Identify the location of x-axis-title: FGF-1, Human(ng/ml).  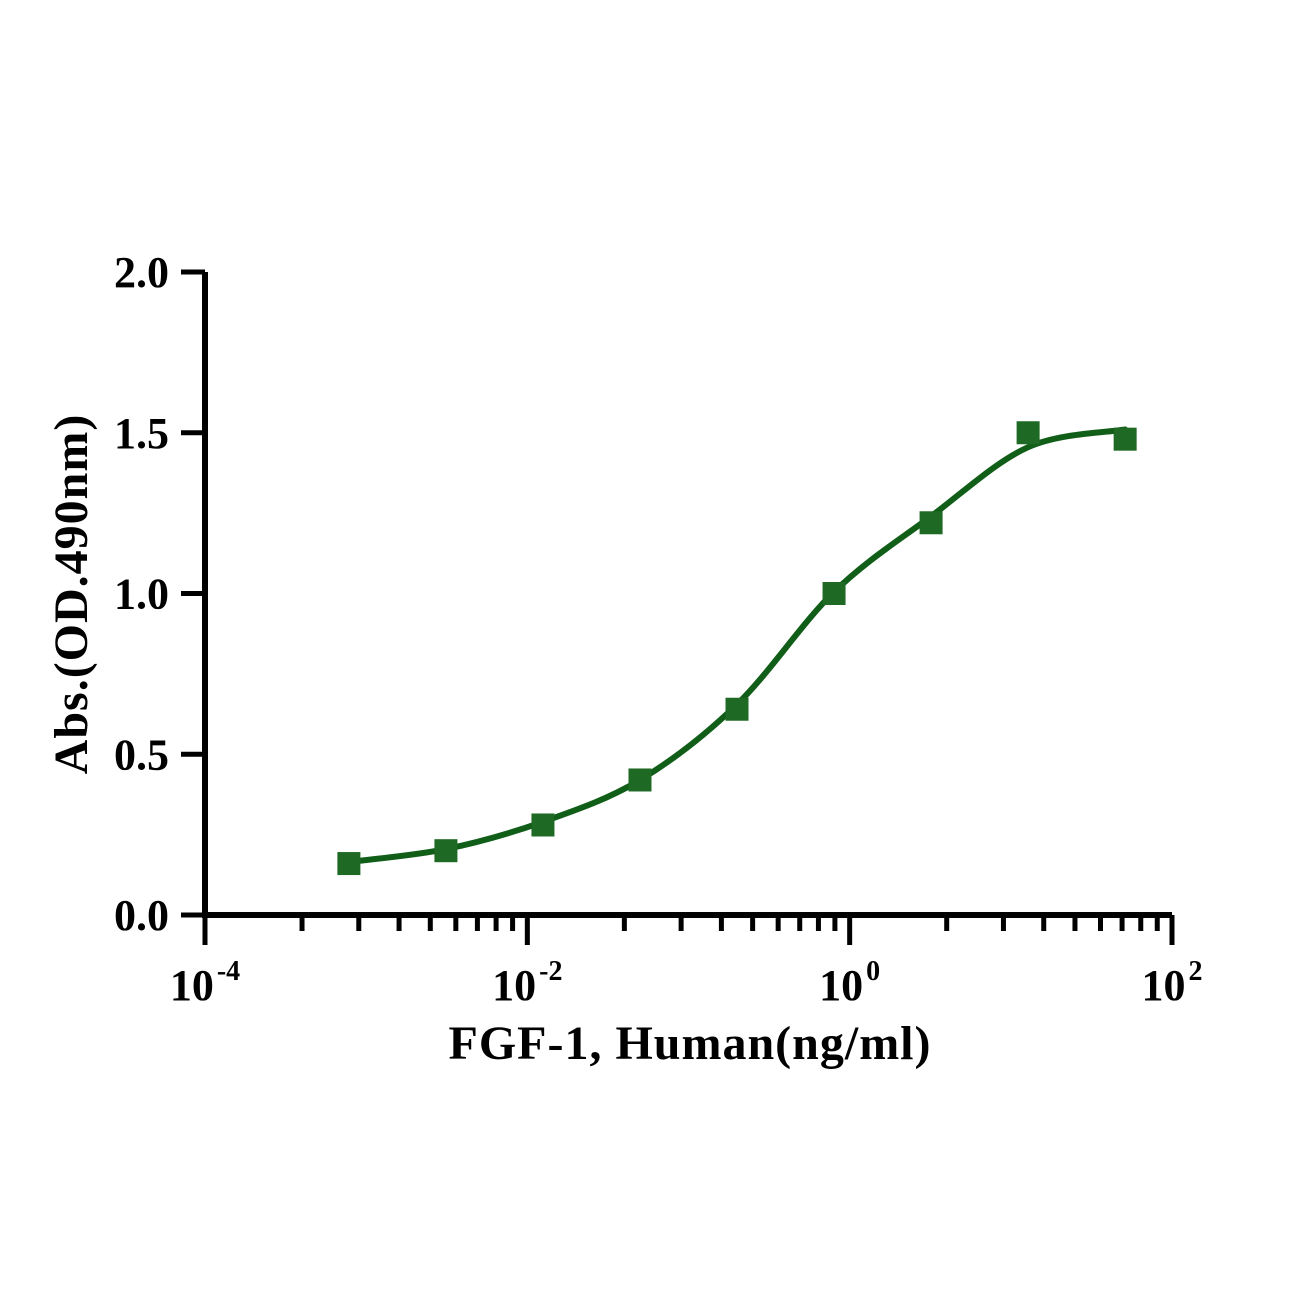
(690, 1043).